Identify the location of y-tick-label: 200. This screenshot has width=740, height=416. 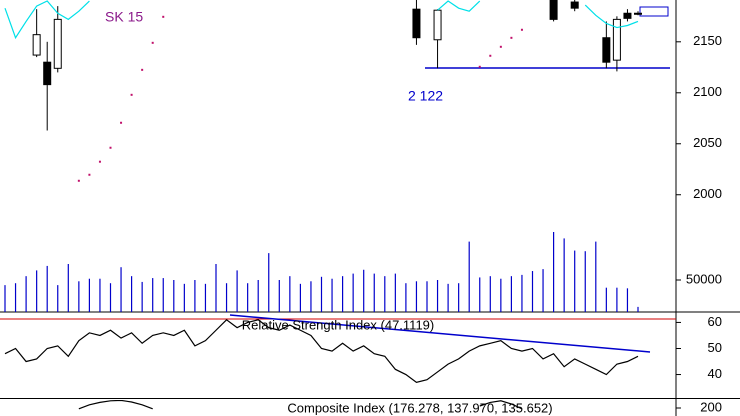
(711, 406).